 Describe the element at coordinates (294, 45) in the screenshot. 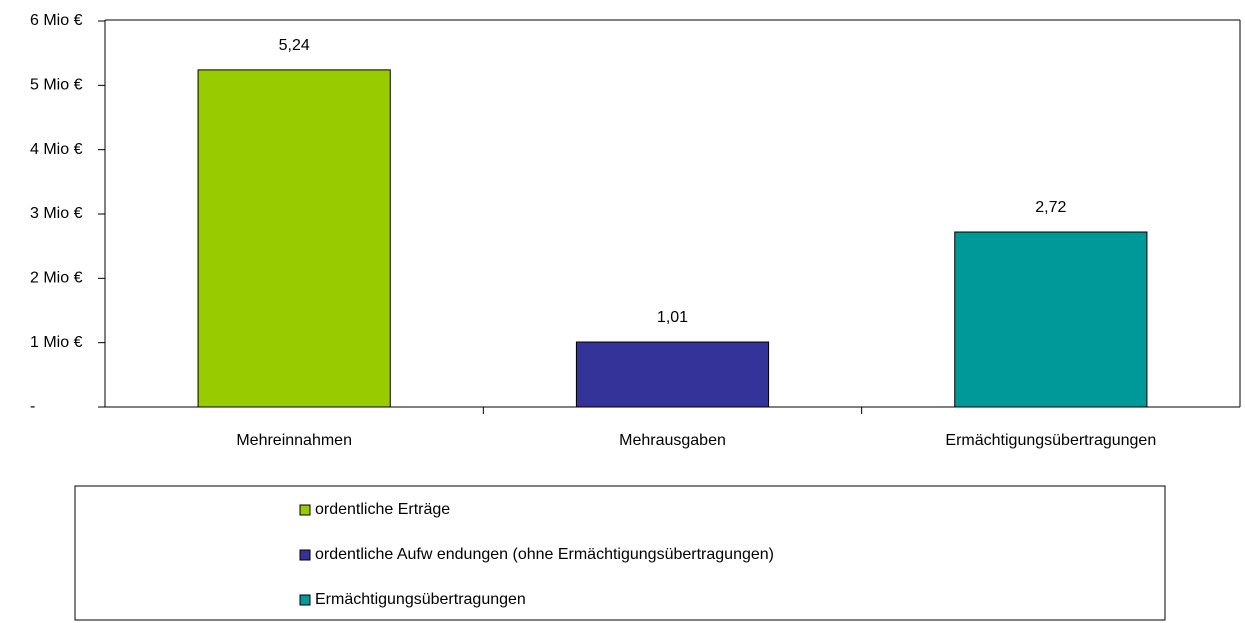

I see `data-label: 5,24` at that location.